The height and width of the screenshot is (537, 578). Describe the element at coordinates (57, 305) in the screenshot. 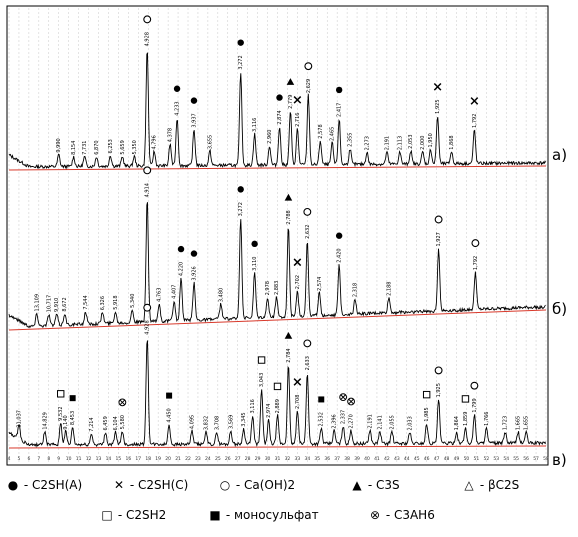

I see `peak-d-label: 9,910` at that location.